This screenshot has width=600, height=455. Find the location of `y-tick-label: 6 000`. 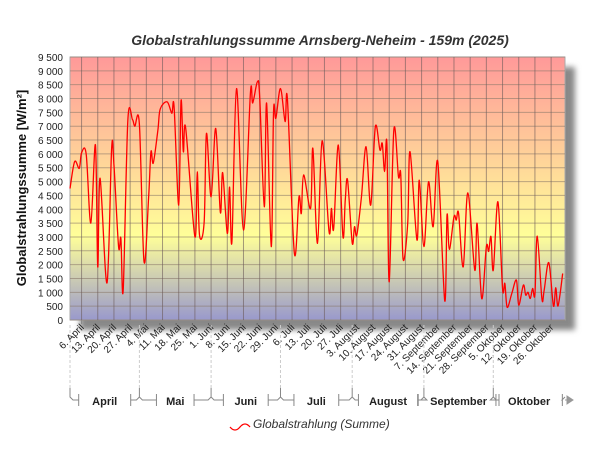

y-tick-label: 6 000 is located at coordinates (50, 155).